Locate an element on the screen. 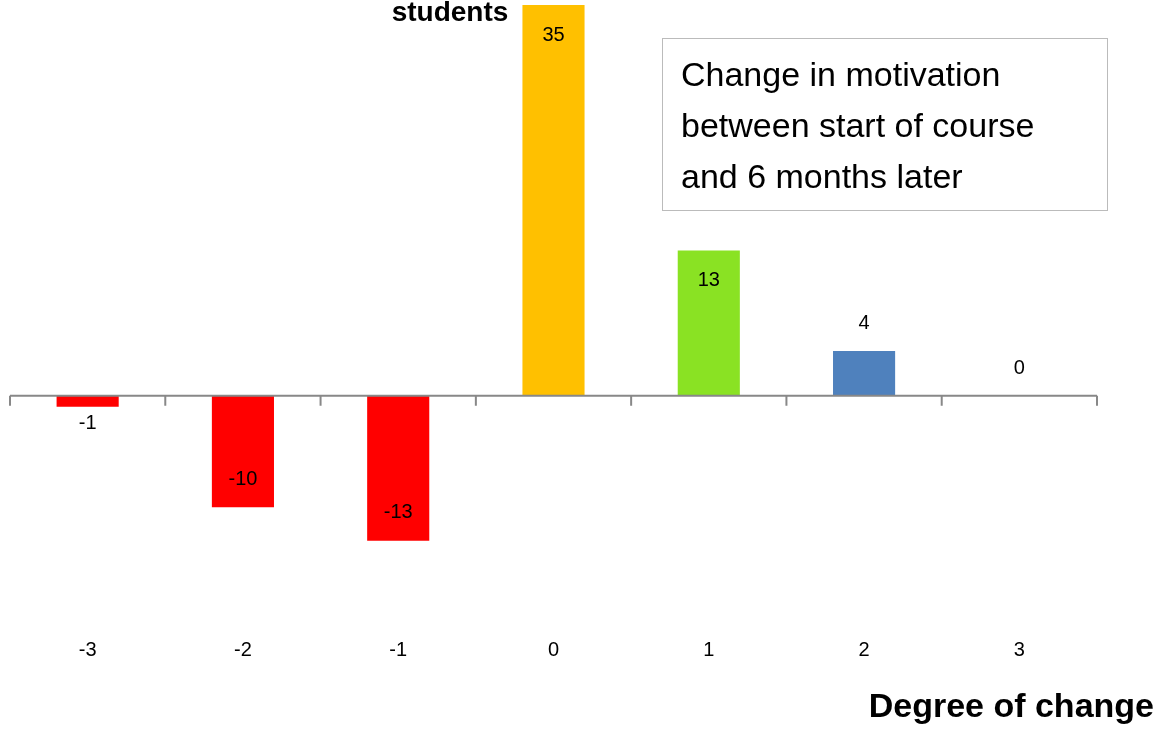 The width and height of the screenshot is (1160, 732). data-label: 0 is located at coordinates (1019, 367).